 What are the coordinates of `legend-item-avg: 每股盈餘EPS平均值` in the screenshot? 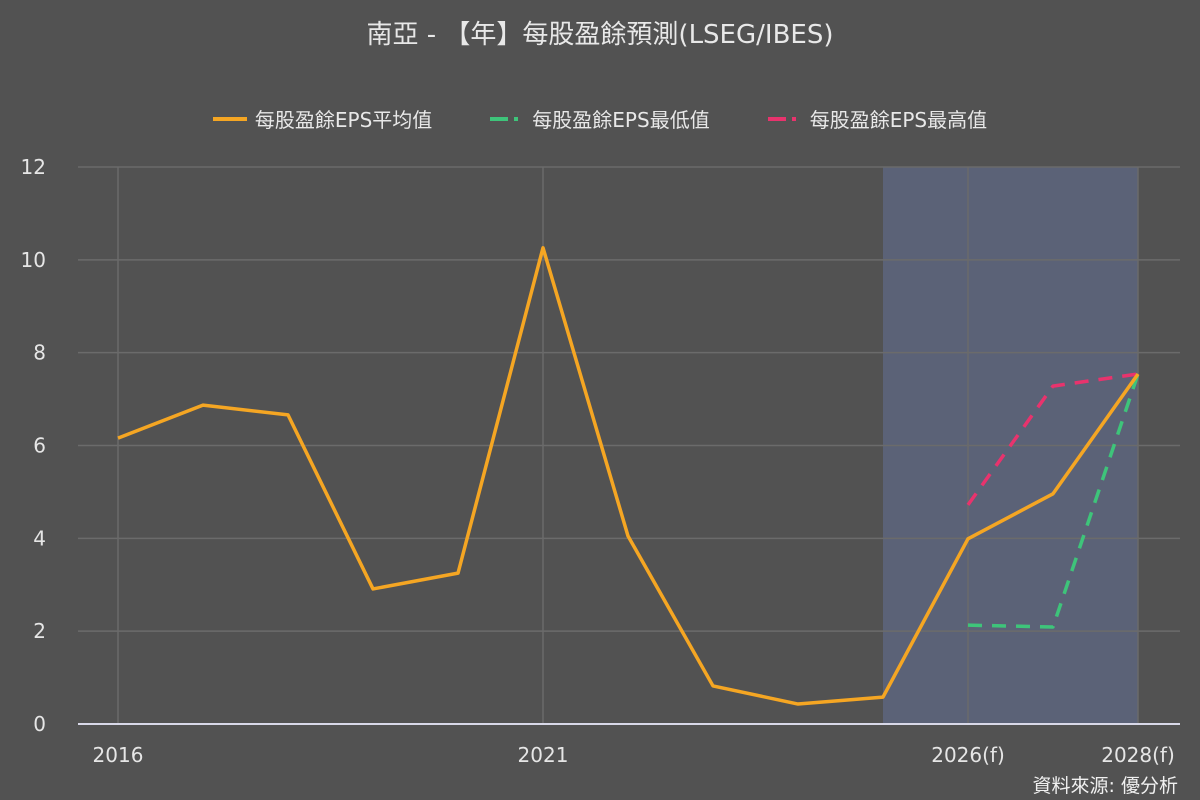 It's located at (322, 118).